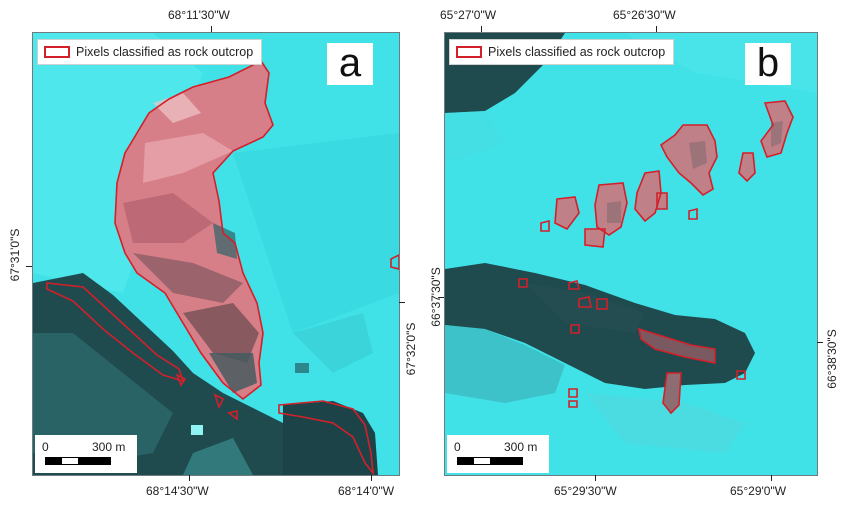  What do you see at coordinates (350, 64) in the screenshot?
I see `panel-label-a: a` at bounding box center [350, 64].